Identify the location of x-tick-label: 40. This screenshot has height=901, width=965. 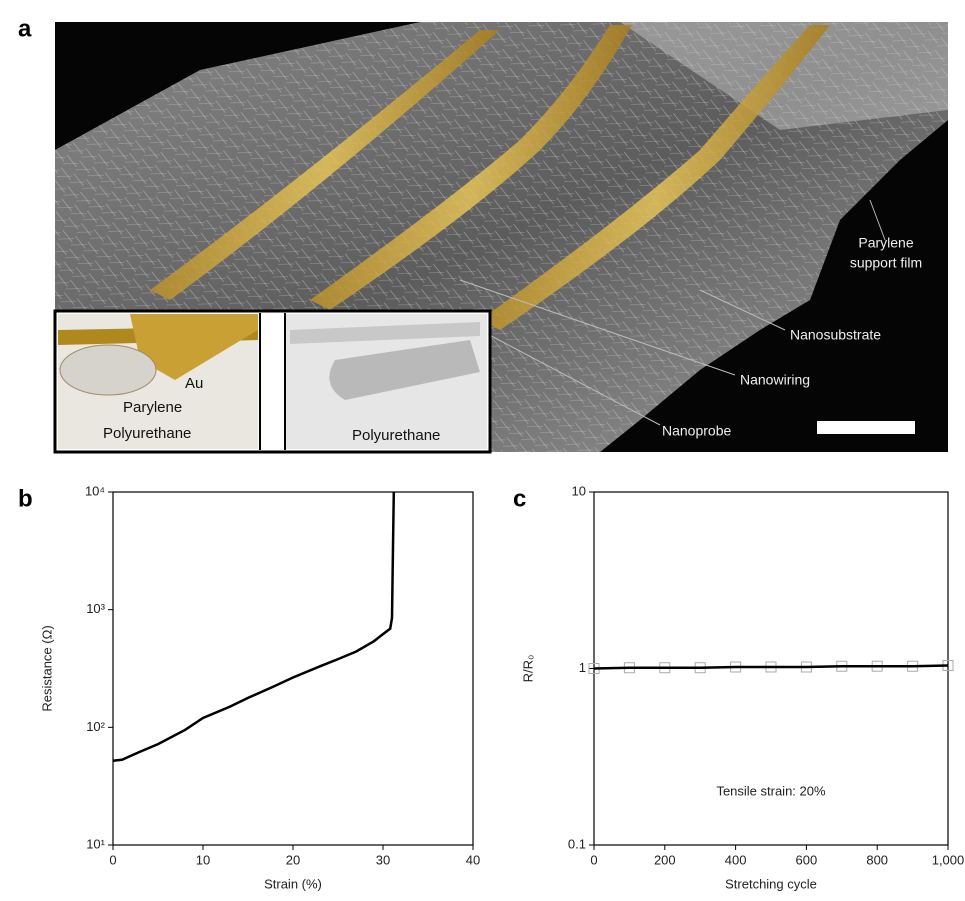
(473, 859).